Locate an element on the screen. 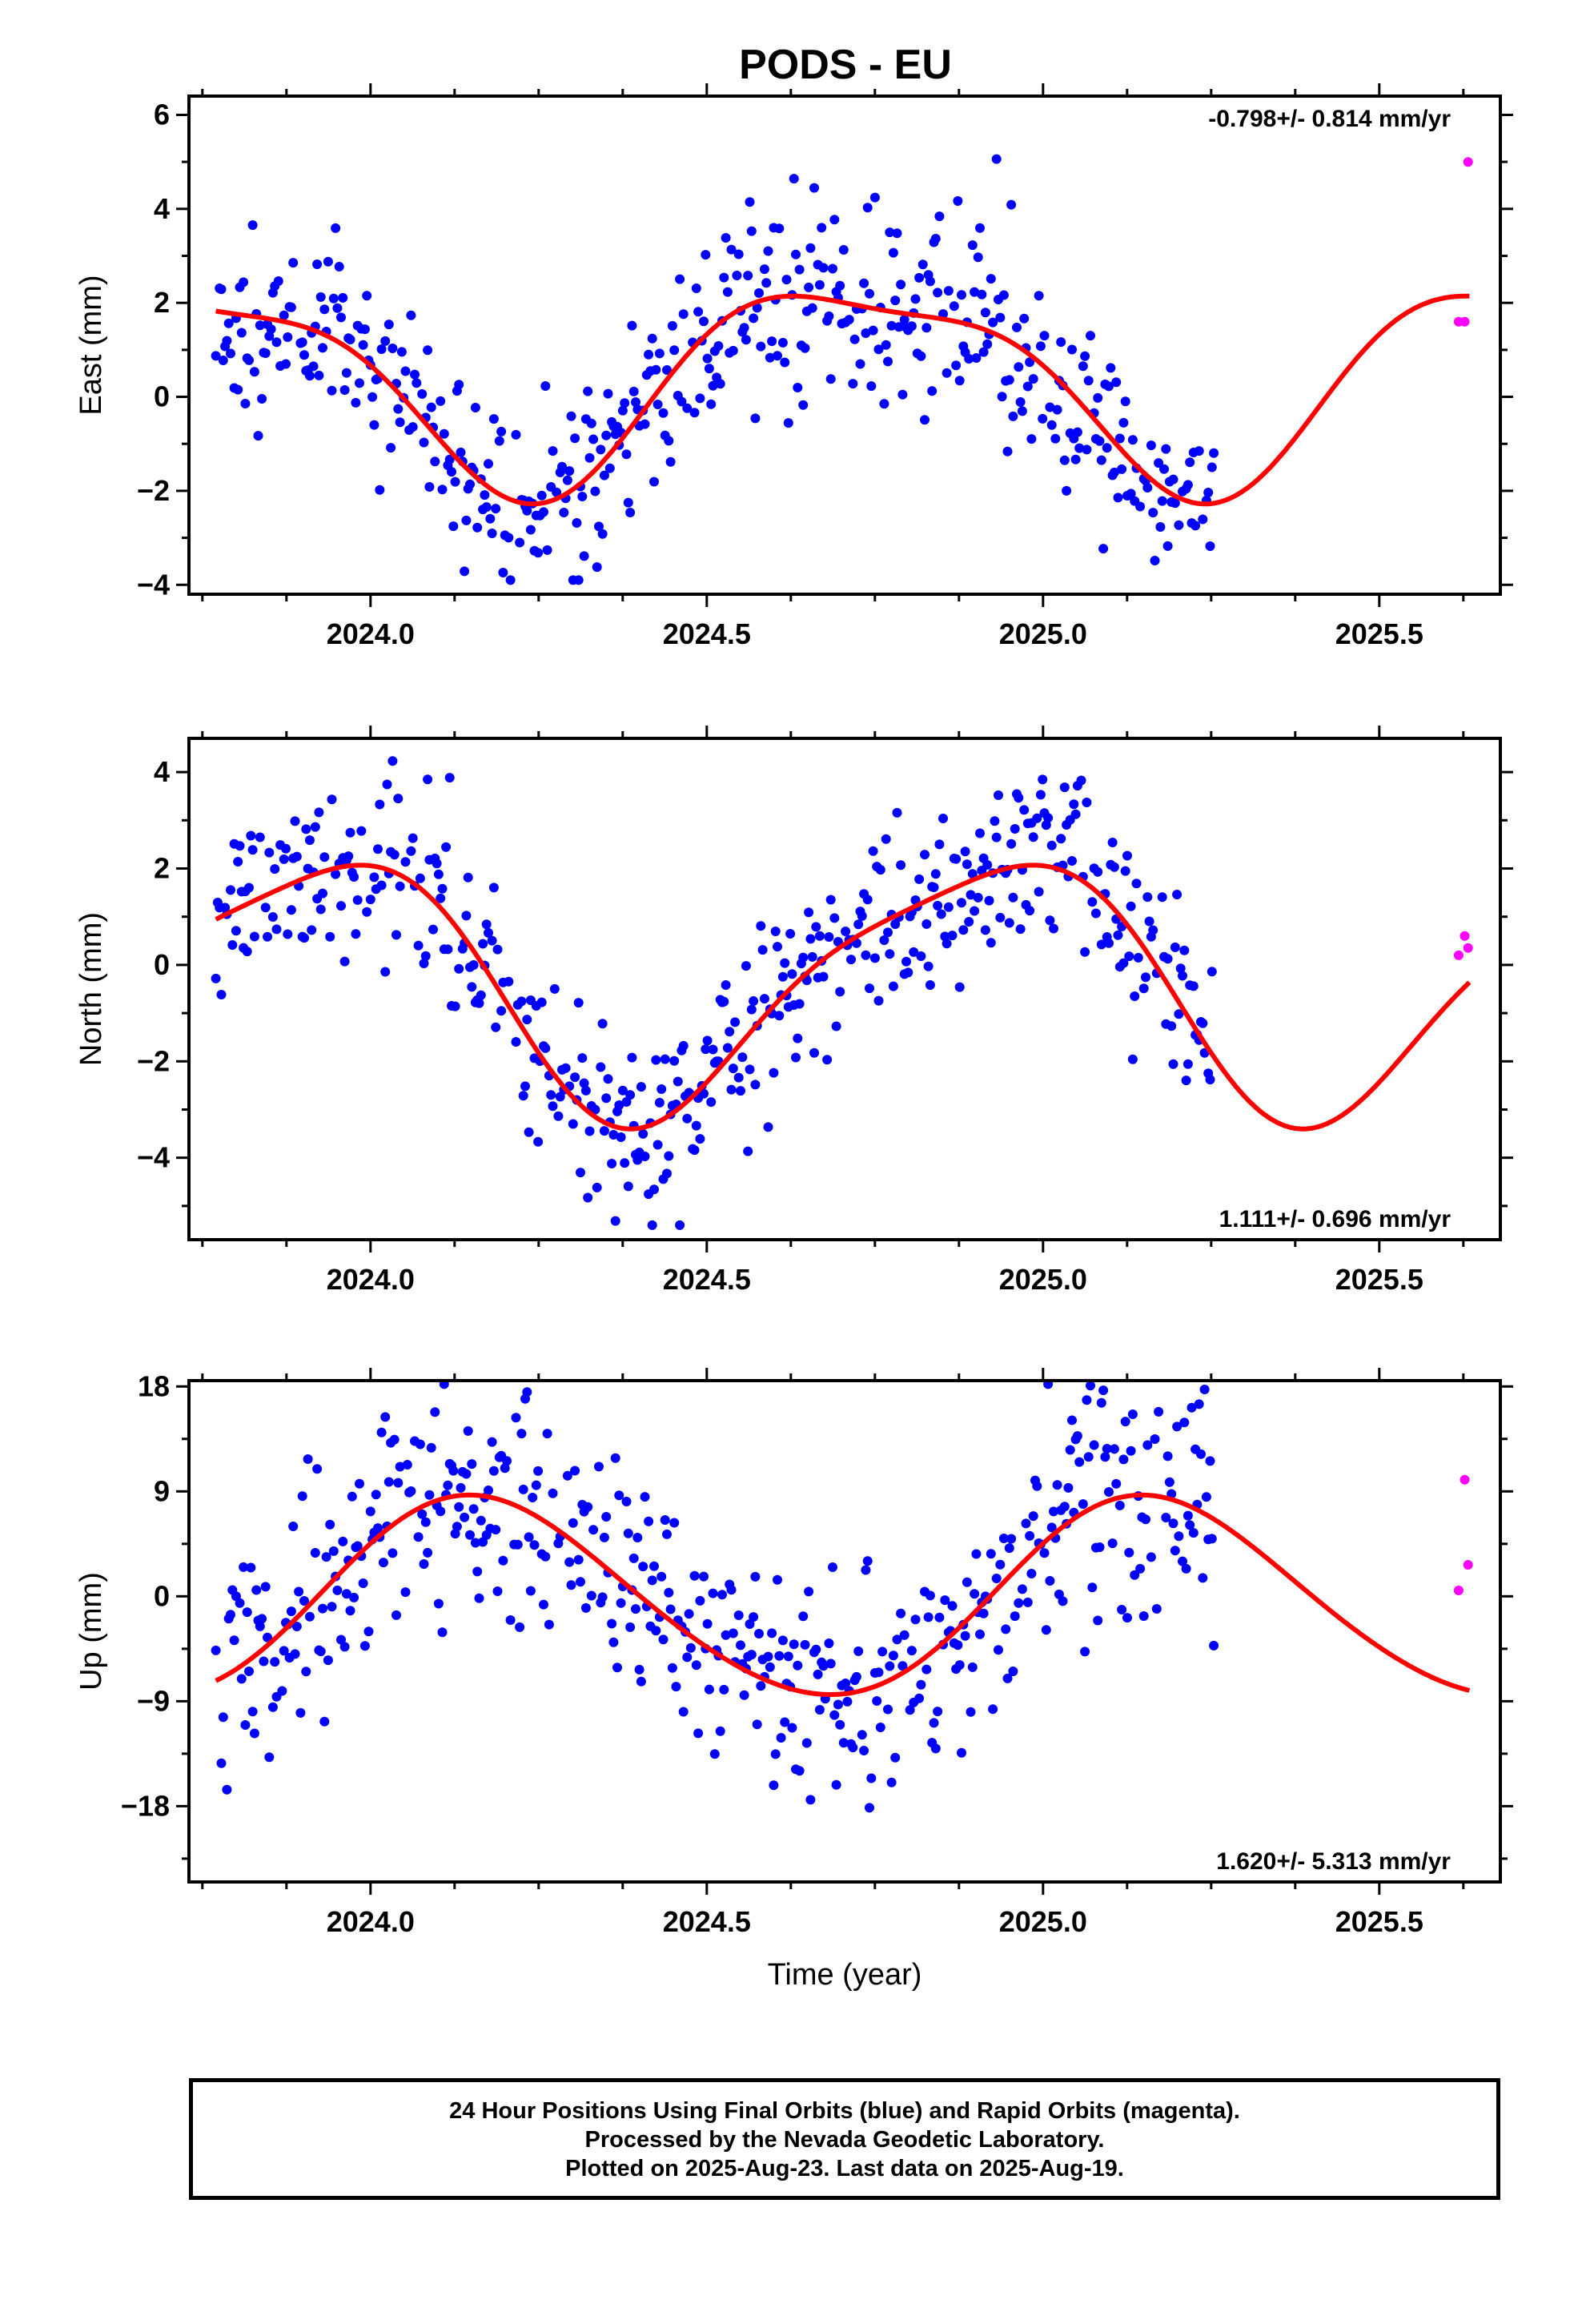 The width and height of the screenshot is (1582, 2324). chart-title: PODS - EU is located at coordinates (846, 65).